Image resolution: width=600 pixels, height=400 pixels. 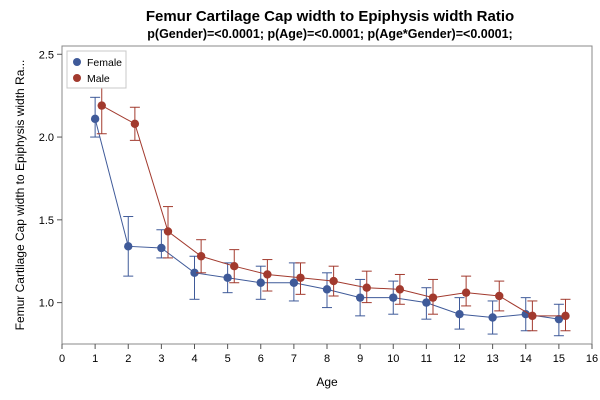 I want to click on x-tick-label: 0, so click(x=62, y=359).